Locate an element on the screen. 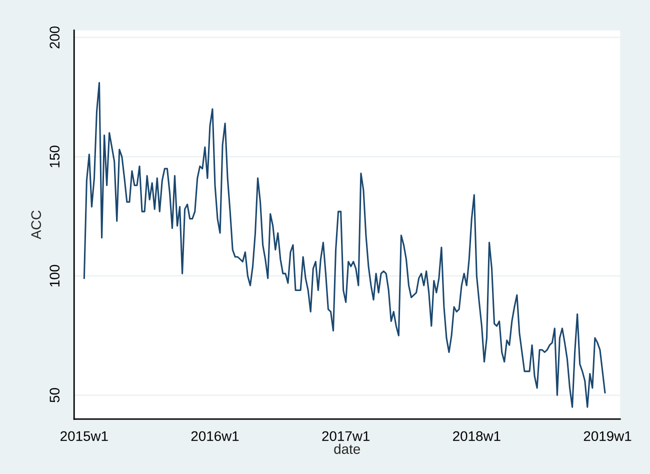 The width and height of the screenshot is (650, 474). x-axis-title: date is located at coordinates (347, 449).